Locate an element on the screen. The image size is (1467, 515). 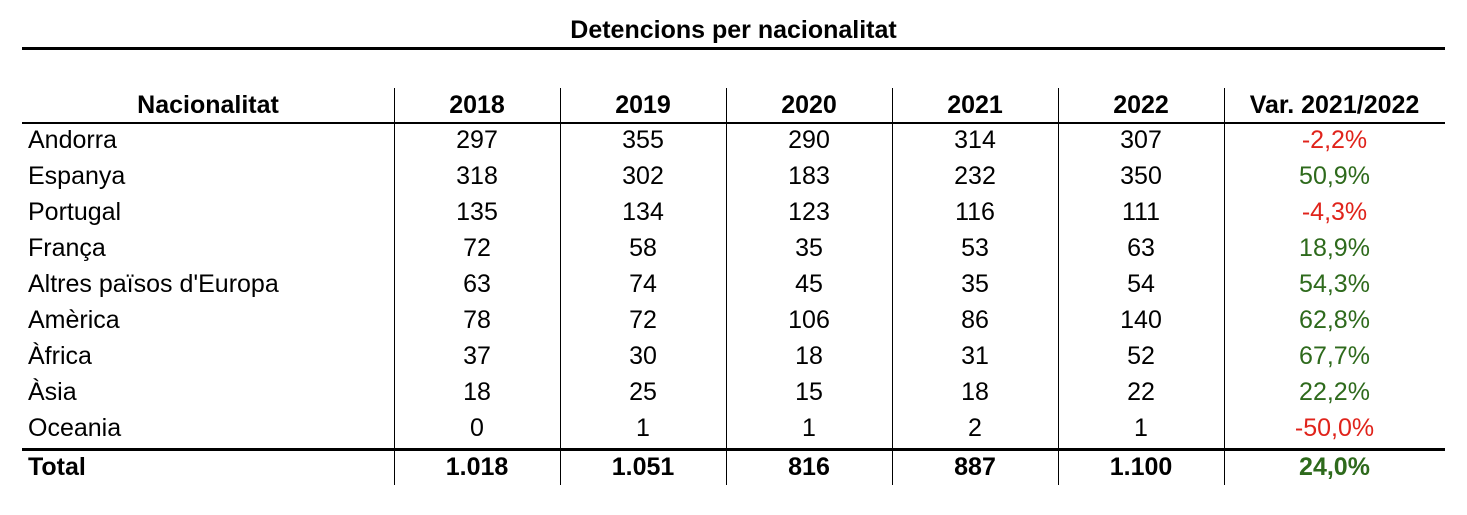
table-row: Àsia 18 25 15 18 22 22,2% is located at coordinates (733, 392).